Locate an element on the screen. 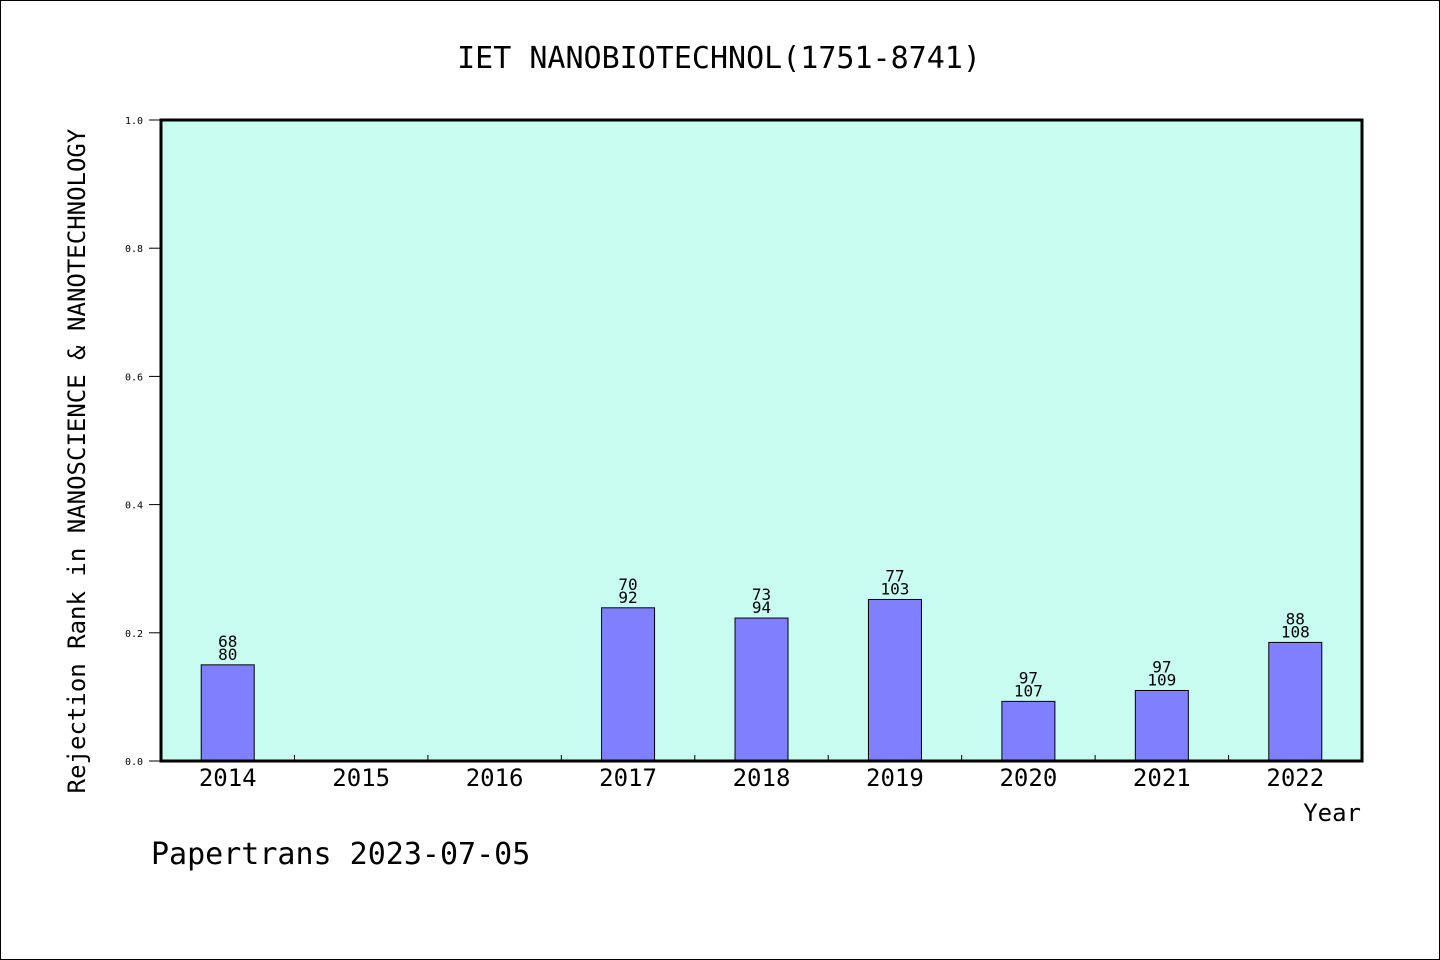 The height and width of the screenshot is (960, 1440). total-label: 92 is located at coordinates (627, 597).